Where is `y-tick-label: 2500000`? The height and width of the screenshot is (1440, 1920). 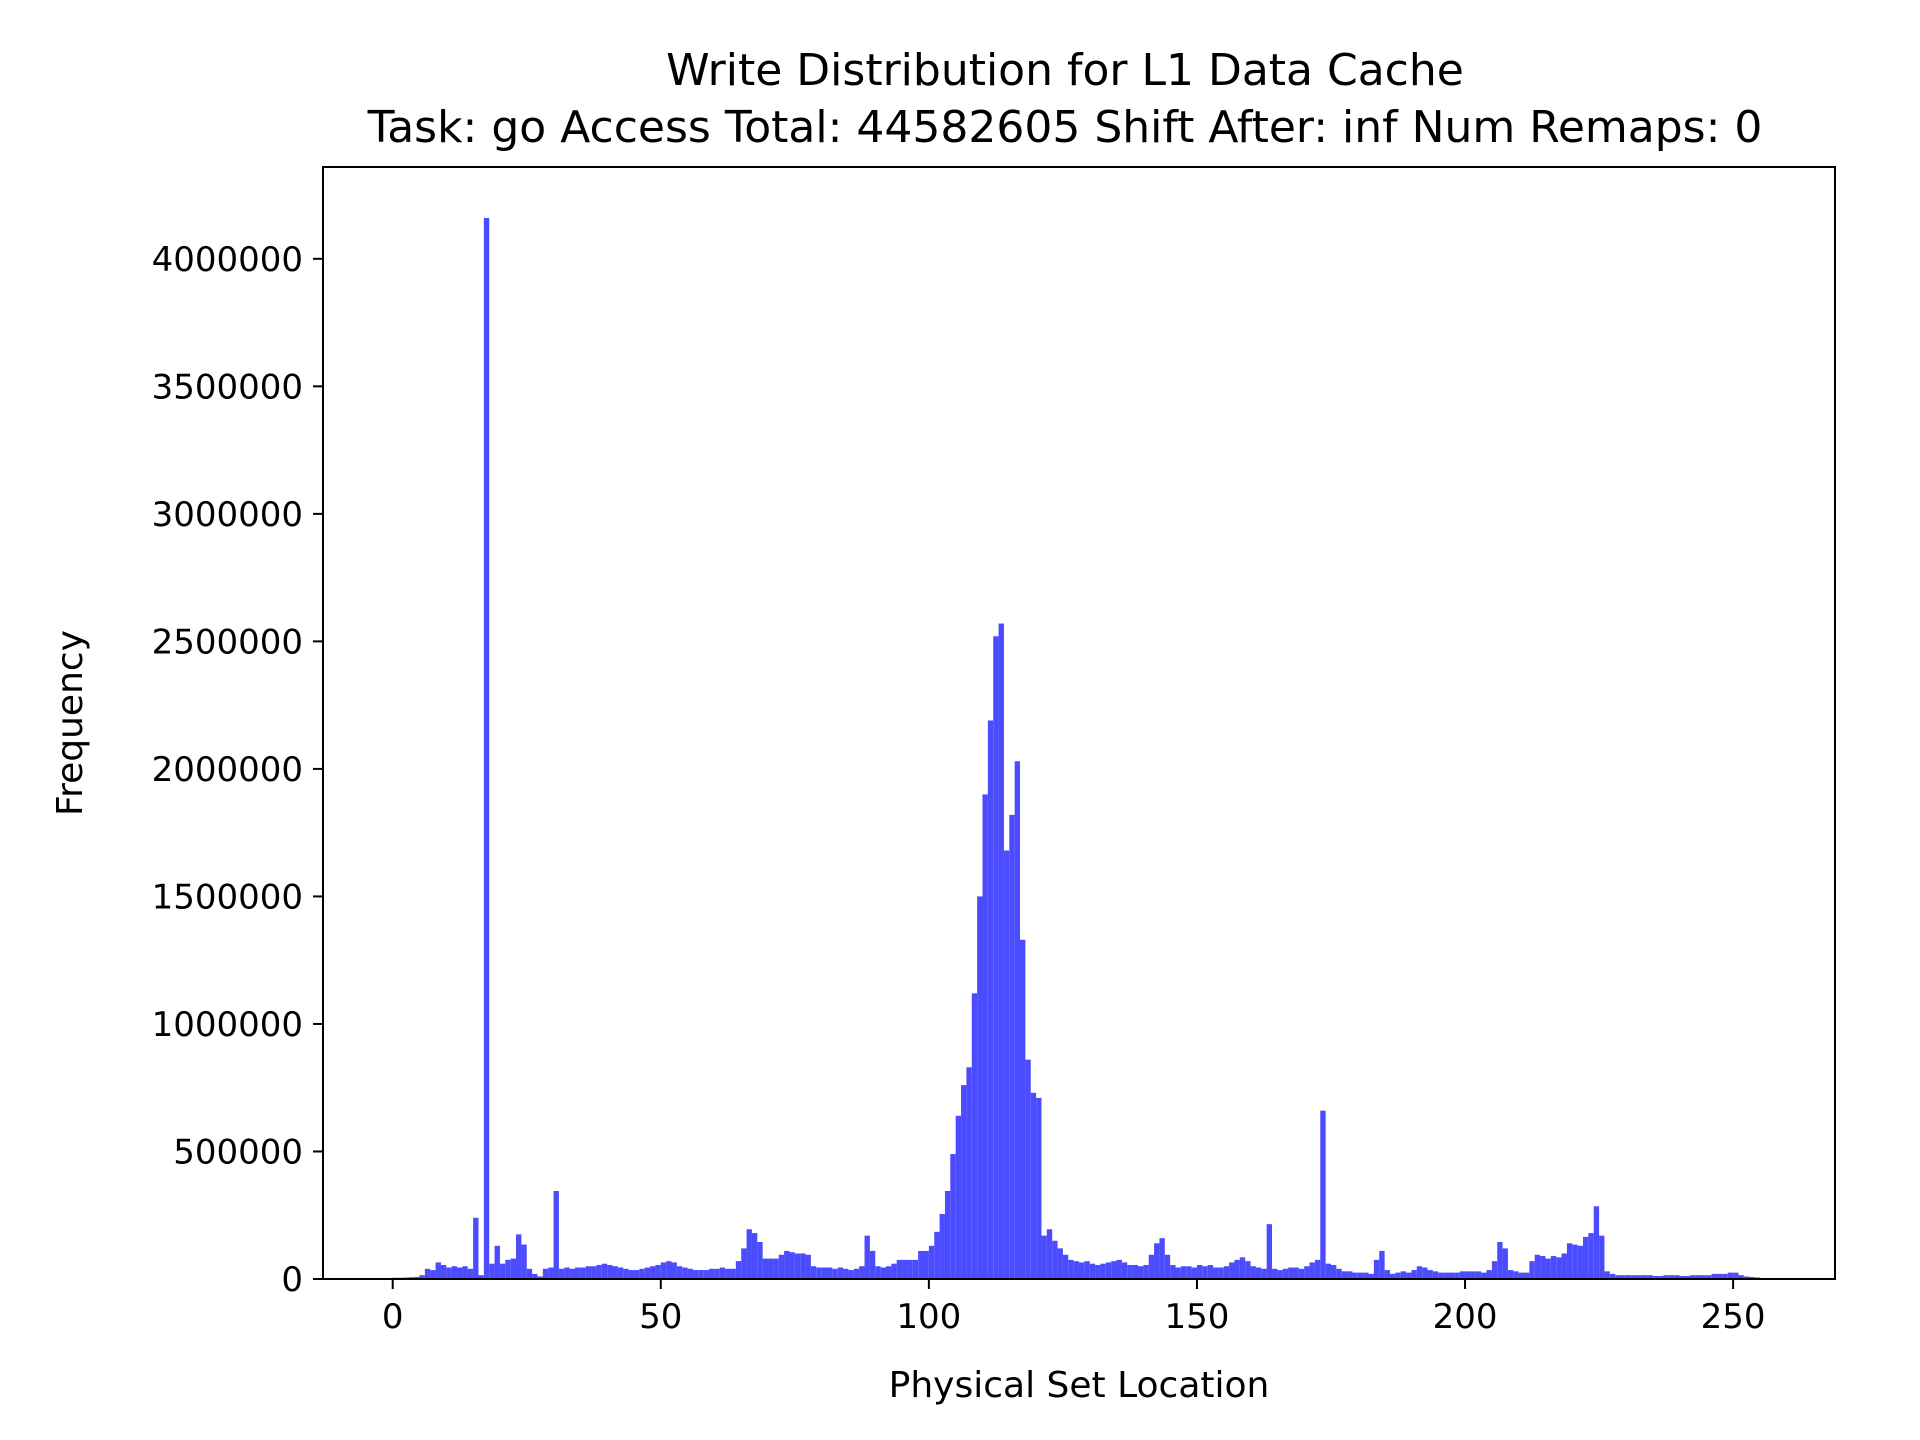 y-tick-label: 2500000 is located at coordinates (227, 642).